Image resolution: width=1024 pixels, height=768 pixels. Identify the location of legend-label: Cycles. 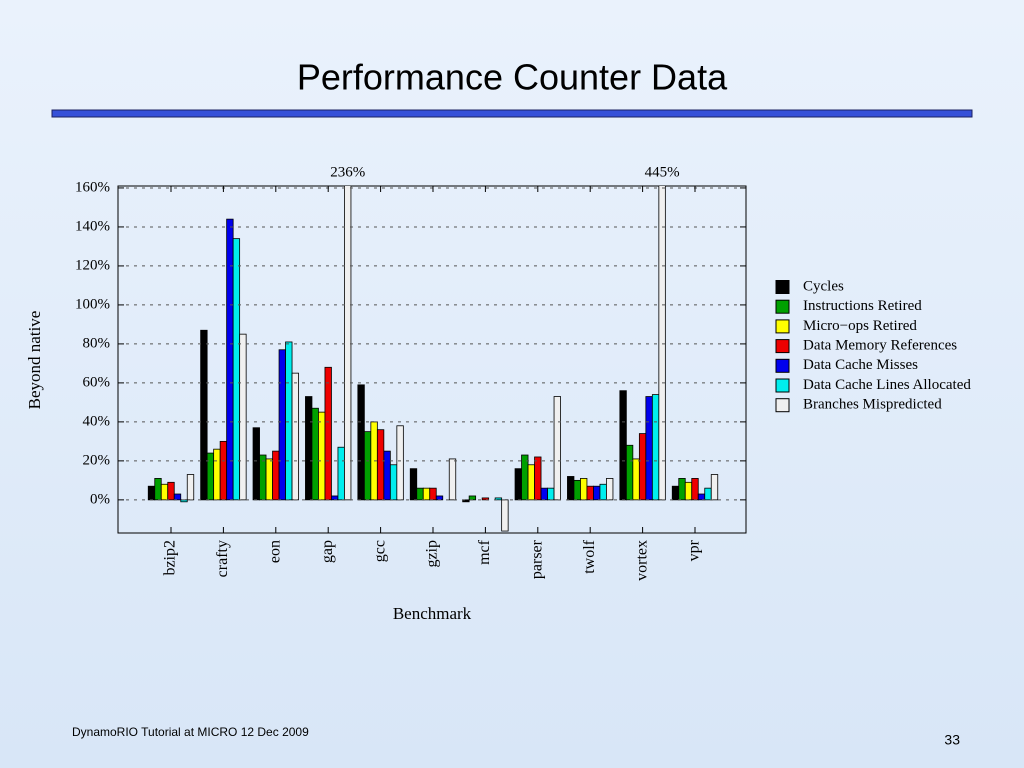
(823, 286).